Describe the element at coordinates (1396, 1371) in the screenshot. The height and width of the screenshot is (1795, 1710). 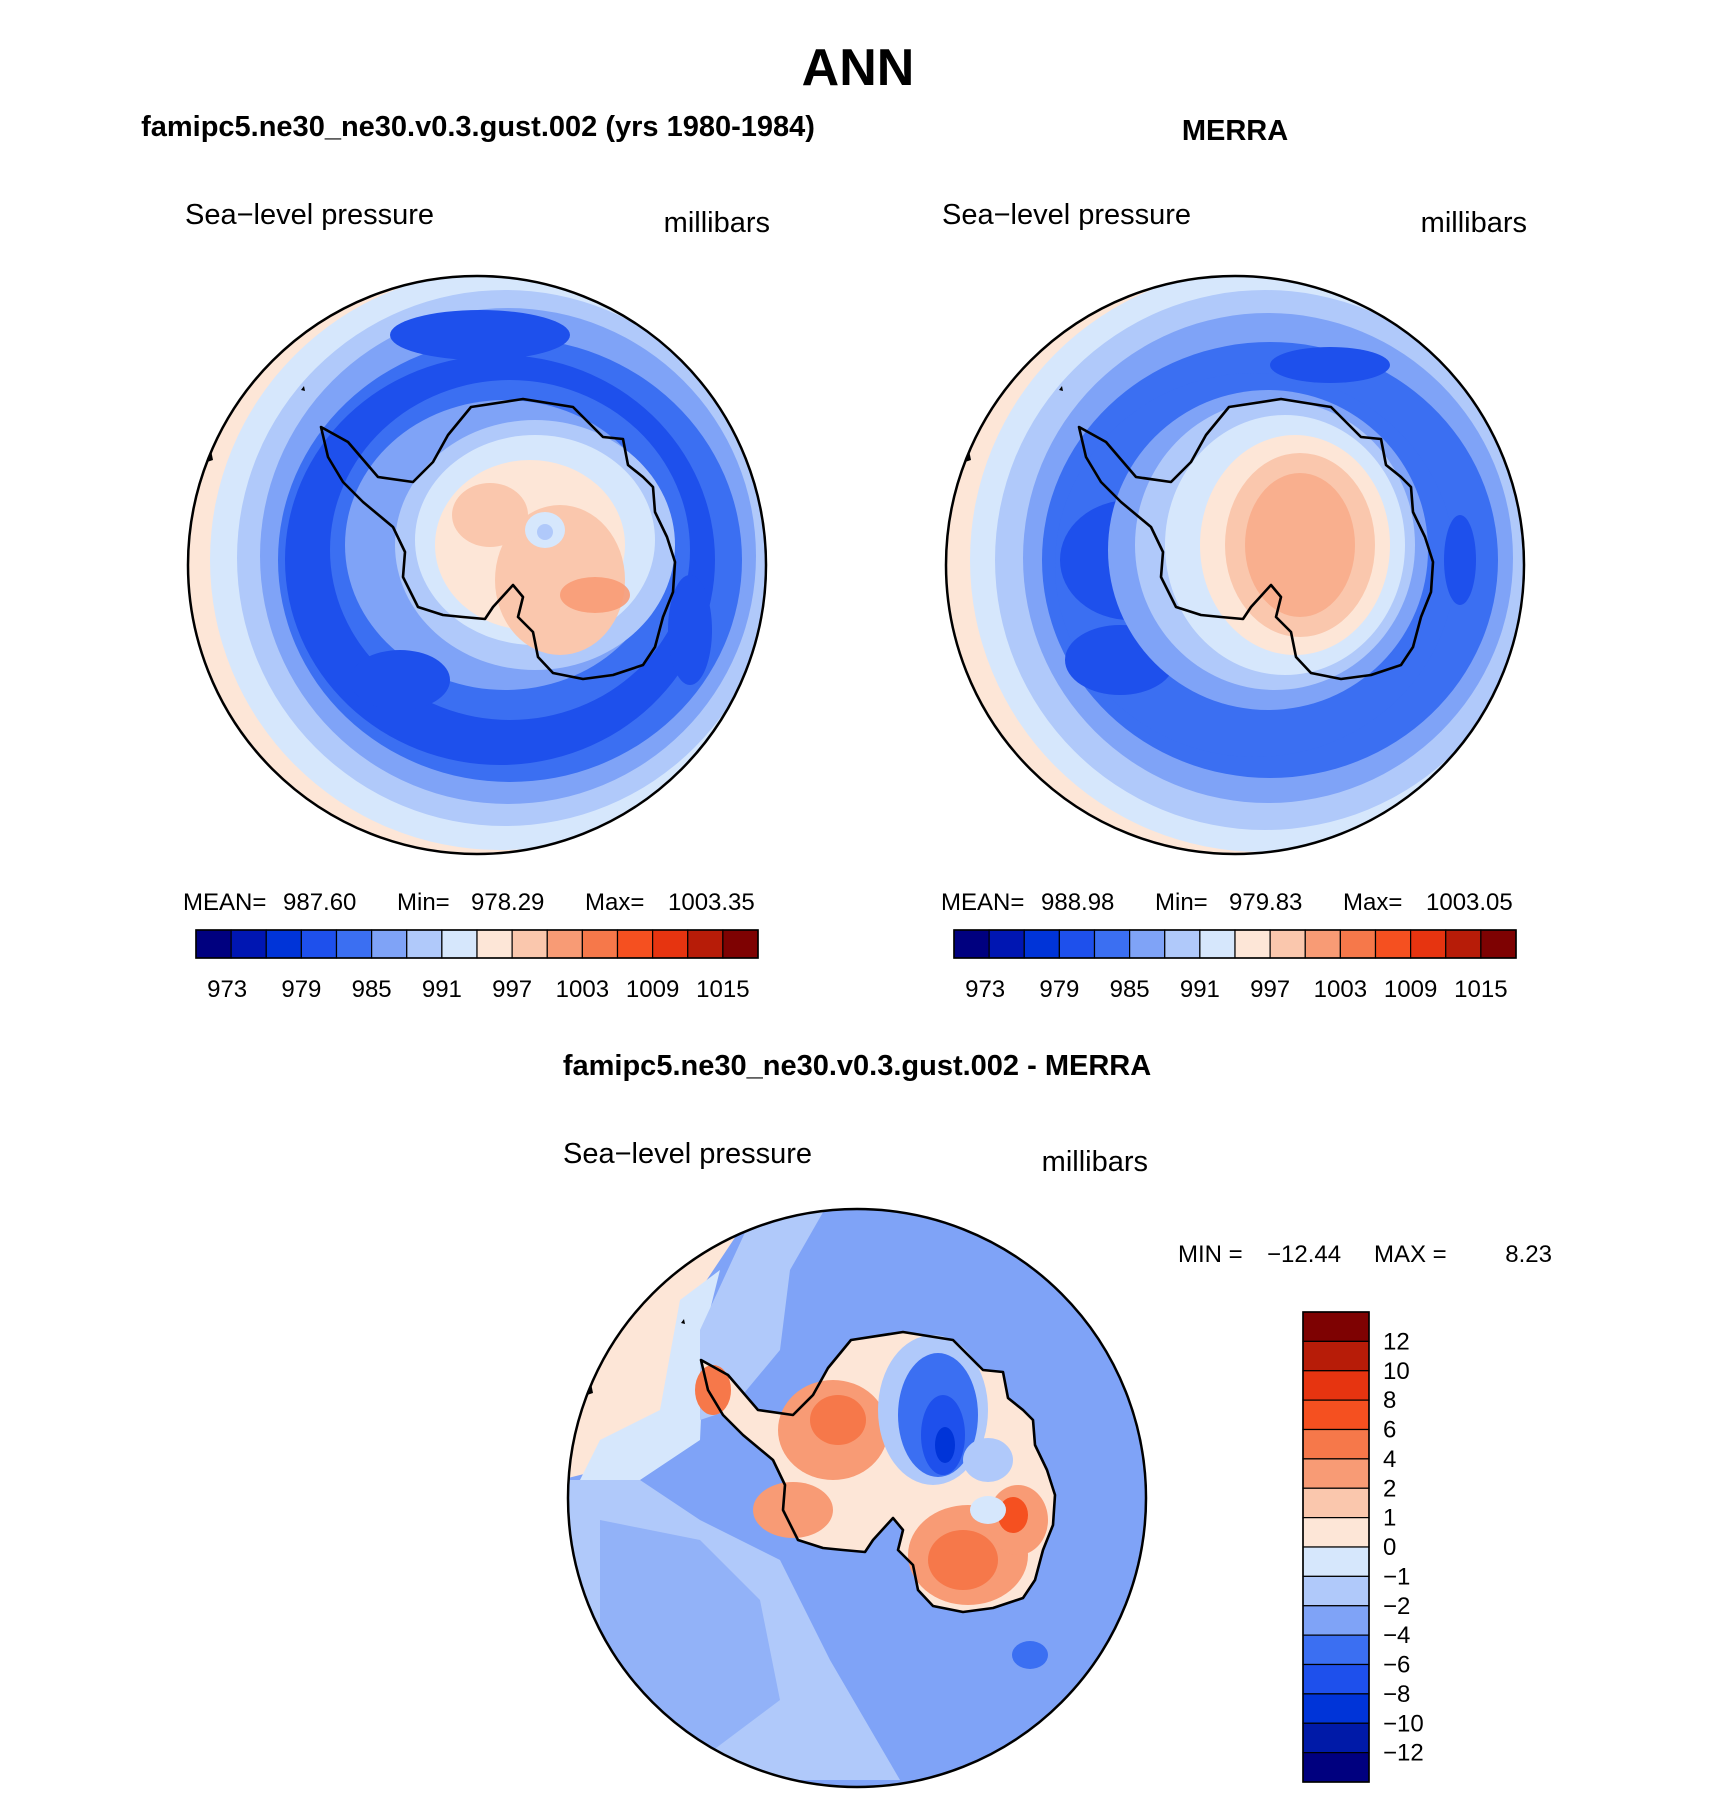
I see `panel-diff-colorbar-tick-label: 10` at that location.